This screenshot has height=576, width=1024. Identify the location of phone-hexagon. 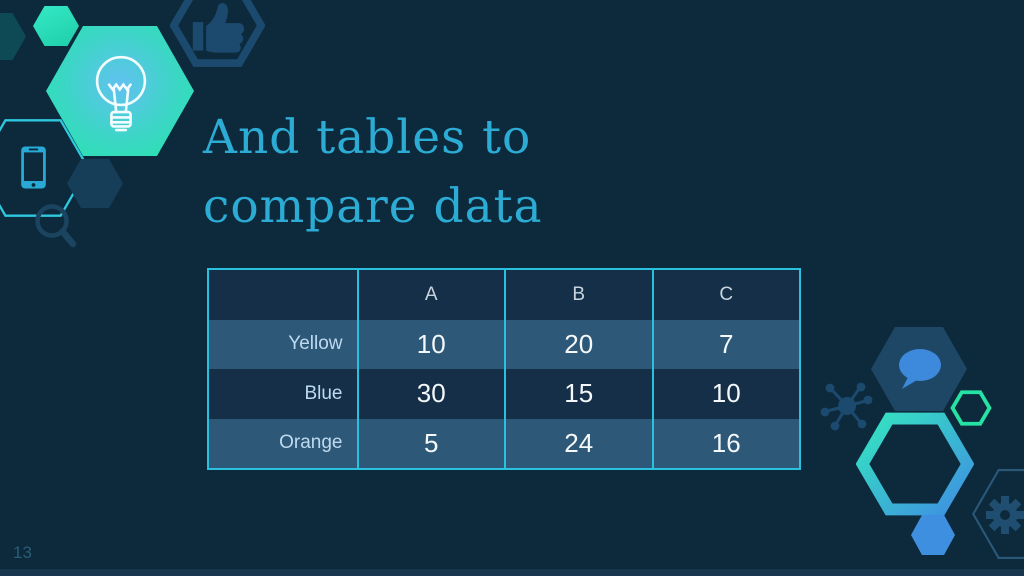
(45, 168).